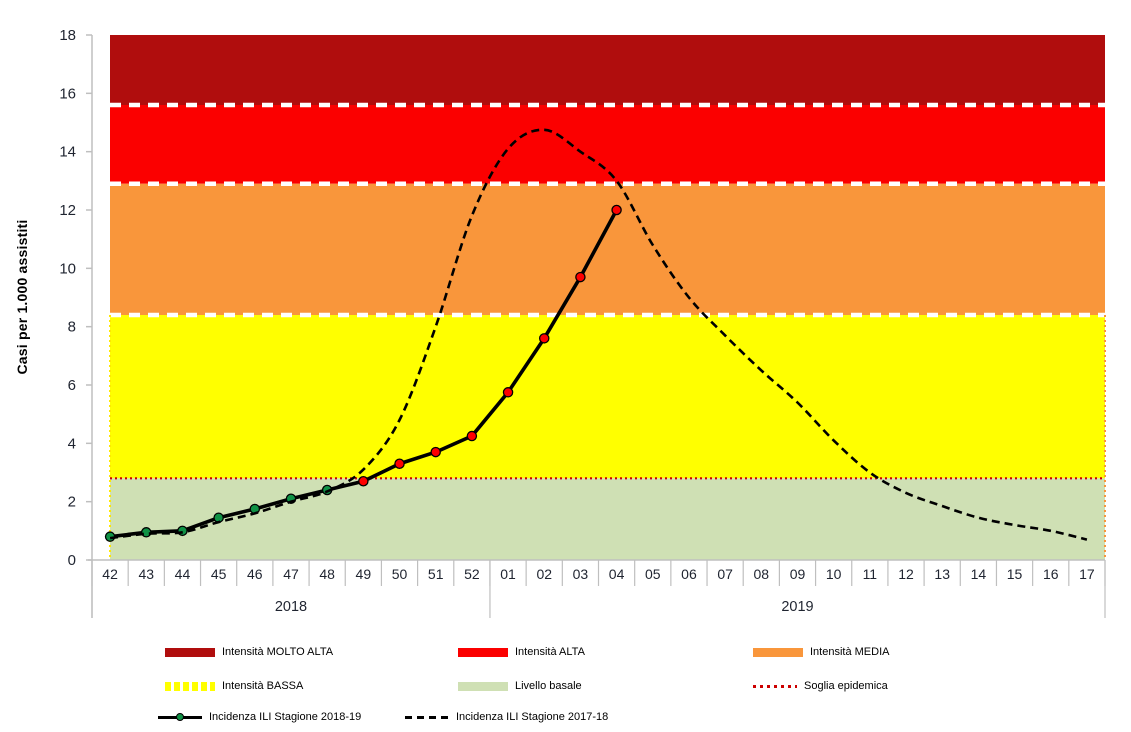  What do you see at coordinates (291, 607) in the screenshot?
I see `year-label-2018: 2018` at bounding box center [291, 607].